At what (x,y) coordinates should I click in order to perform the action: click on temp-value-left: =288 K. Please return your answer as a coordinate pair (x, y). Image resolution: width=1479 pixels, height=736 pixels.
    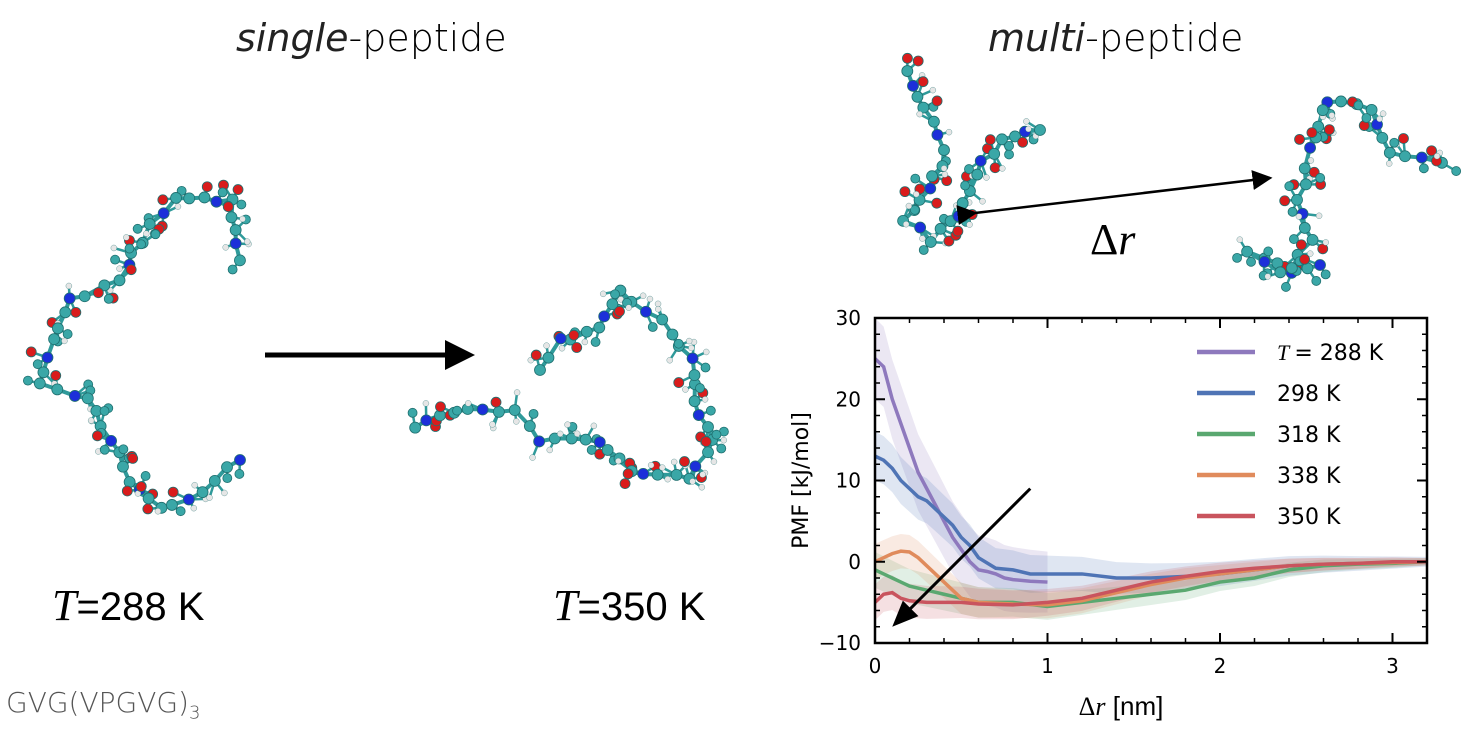
    Looking at the image, I should click on (140, 607).